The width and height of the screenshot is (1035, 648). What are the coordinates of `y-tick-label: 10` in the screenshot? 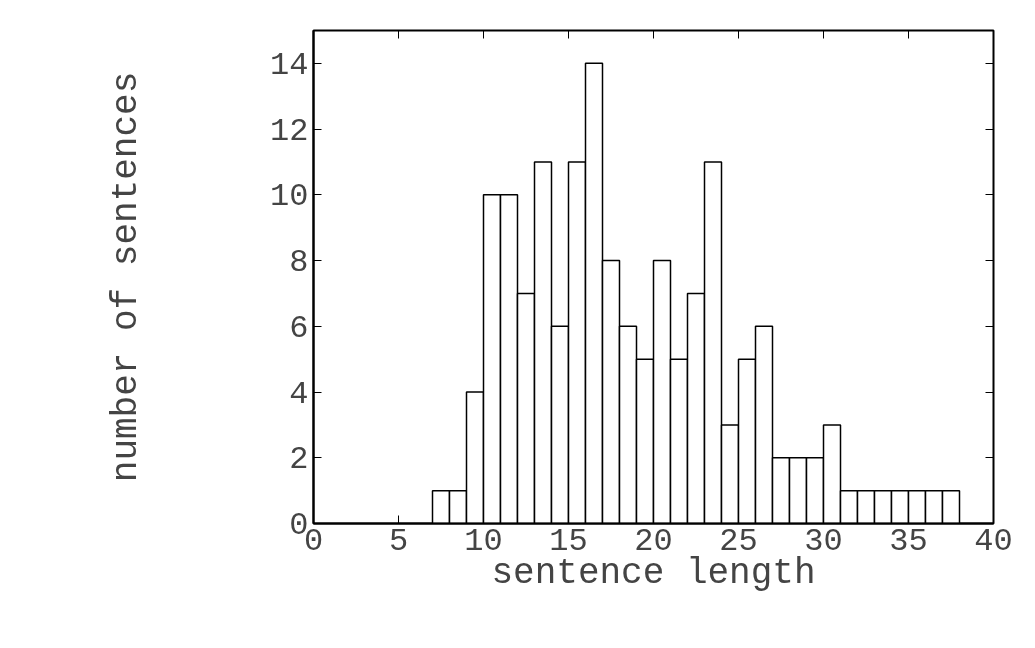 It's located at (289, 197).